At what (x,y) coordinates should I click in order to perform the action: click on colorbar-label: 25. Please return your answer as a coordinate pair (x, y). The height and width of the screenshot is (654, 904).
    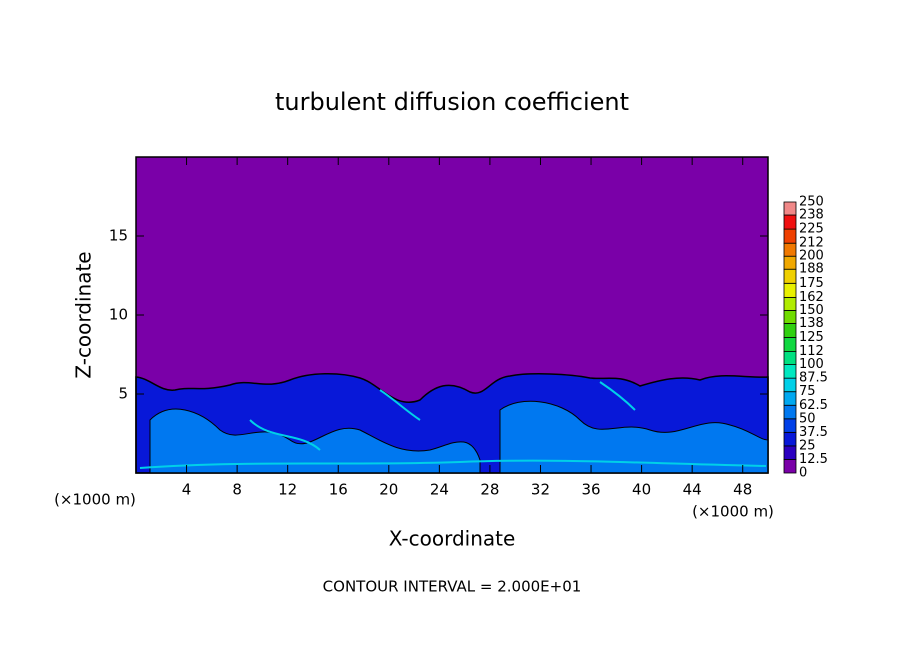
    Looking at the image, I should click on (807, 445).